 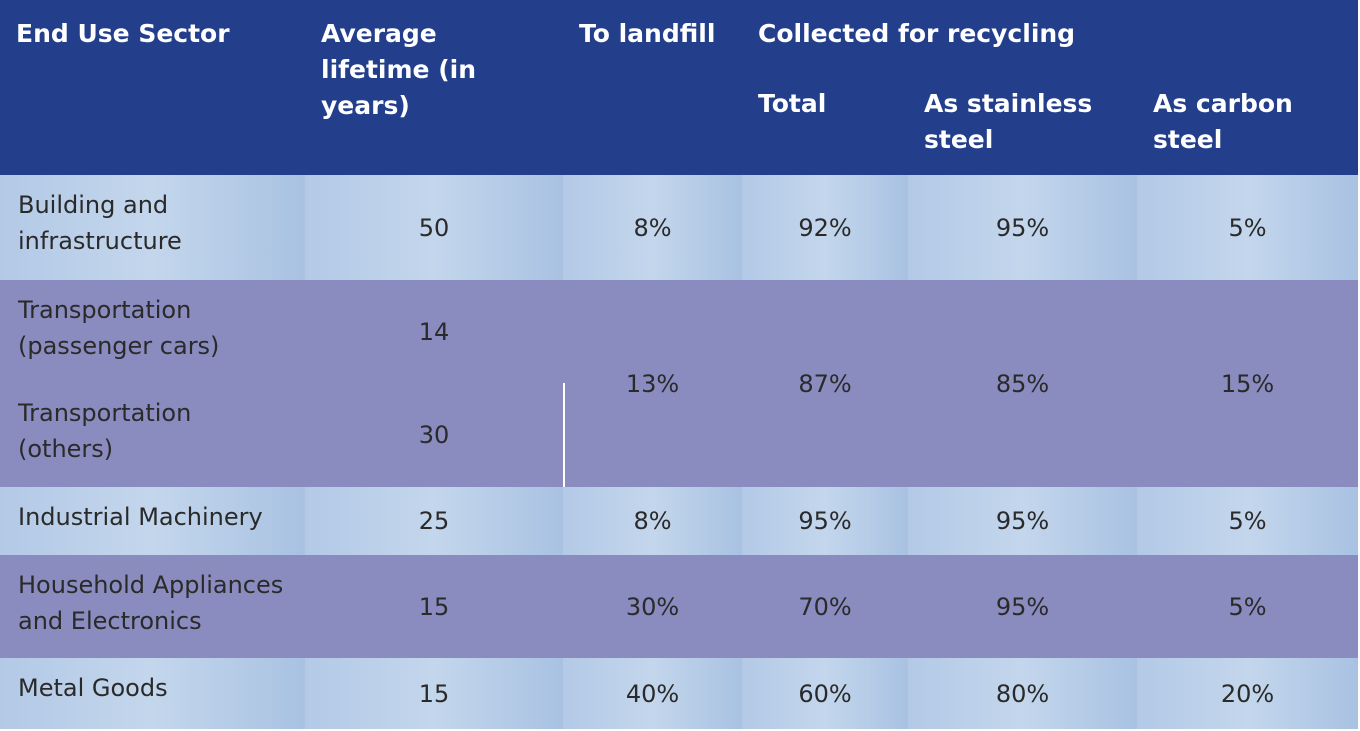 What do you see at coordinates (826, 228) in the screenshot?
I see `value-cell: 92%` at bounding box center [826, 228].